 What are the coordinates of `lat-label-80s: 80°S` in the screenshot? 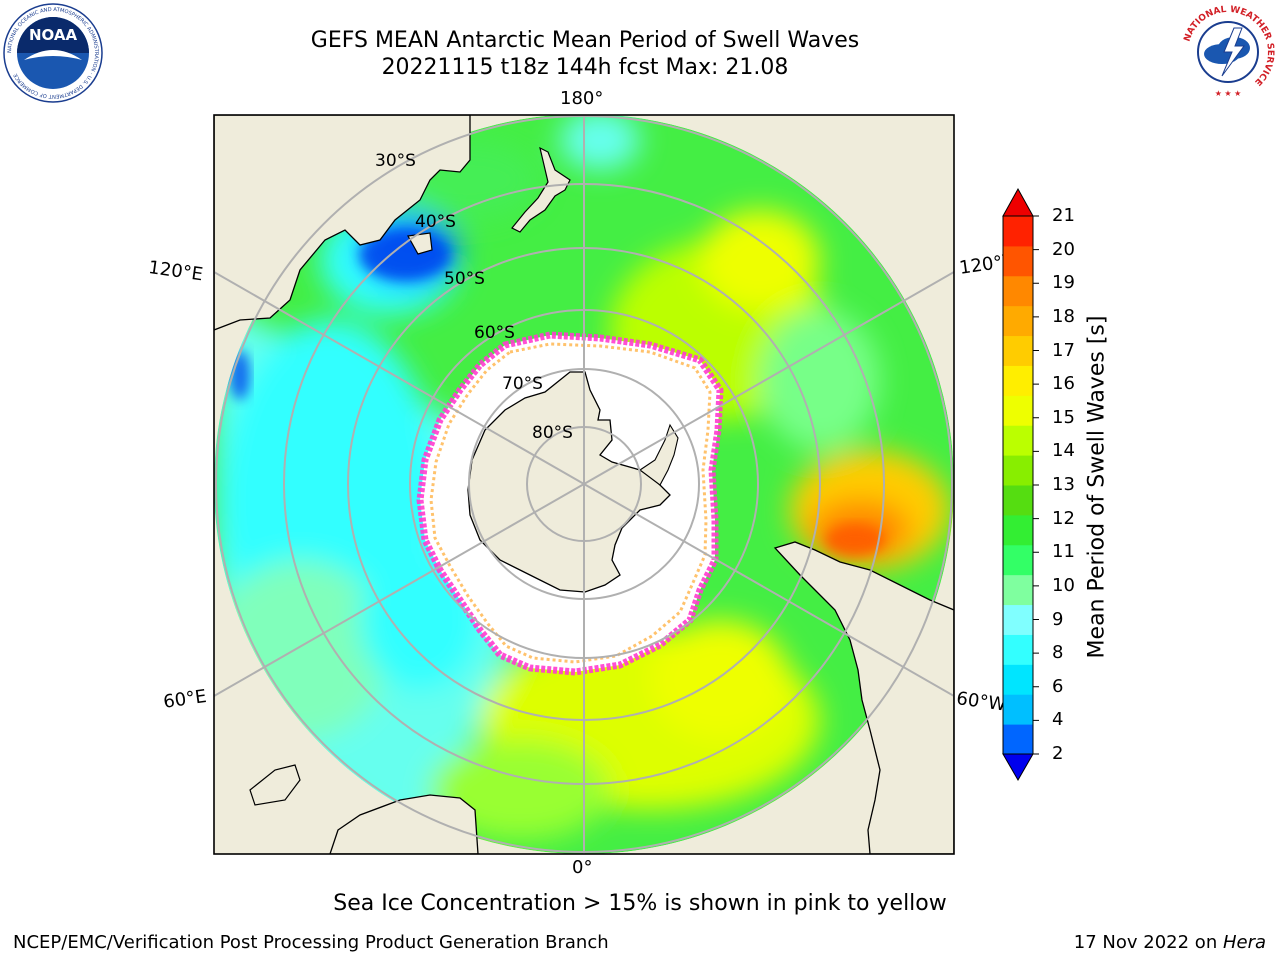 It's located at (552, 433).